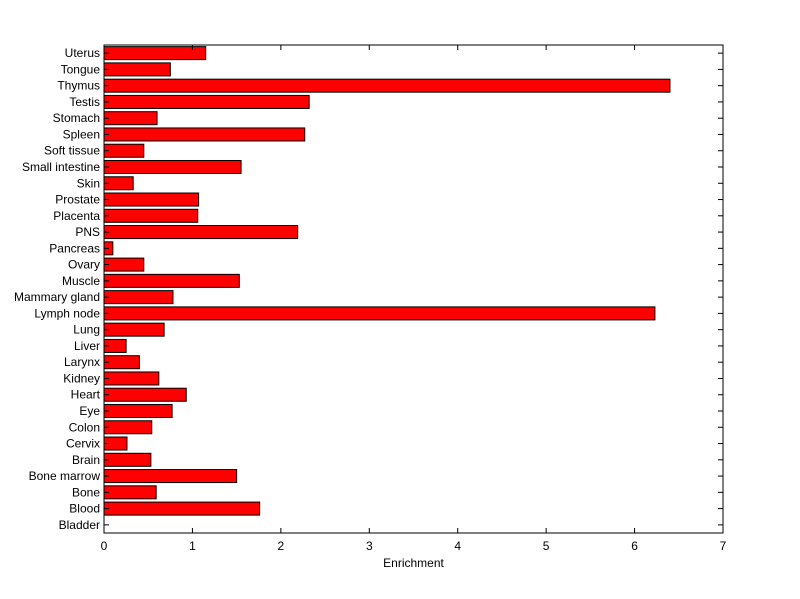 This screenshot has width=800, height=599. What do you see at coordinates (182, 508) in the screenshot?
I see `bar-blood` at bounding box center [182, 508].